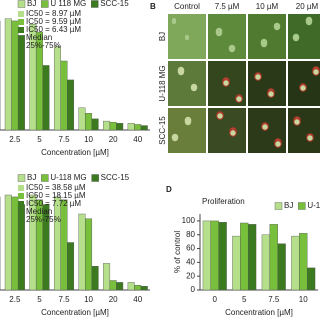  I want to click on annotation: IC50 = 6.43 µM, so click(53, 29).